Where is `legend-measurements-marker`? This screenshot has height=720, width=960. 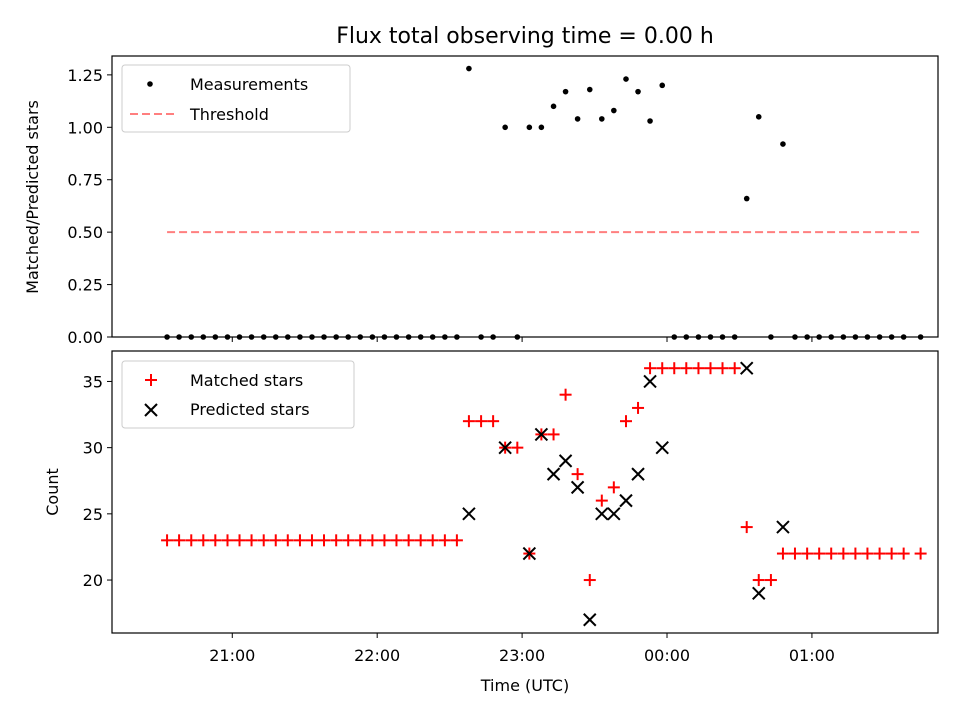
legend-measurements-marker is located at coordinates (150, 84).